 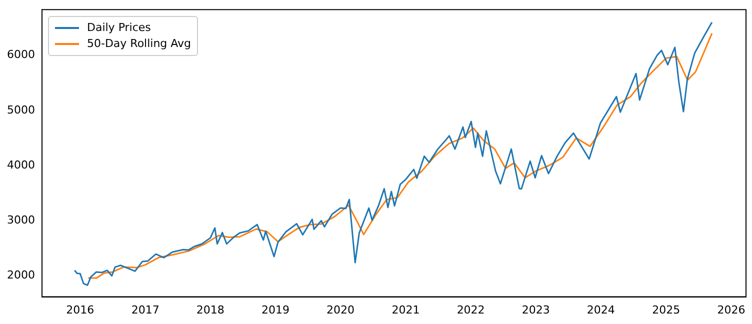 I want to click on y-tick-label: 4000, so click(x=20, y=165).